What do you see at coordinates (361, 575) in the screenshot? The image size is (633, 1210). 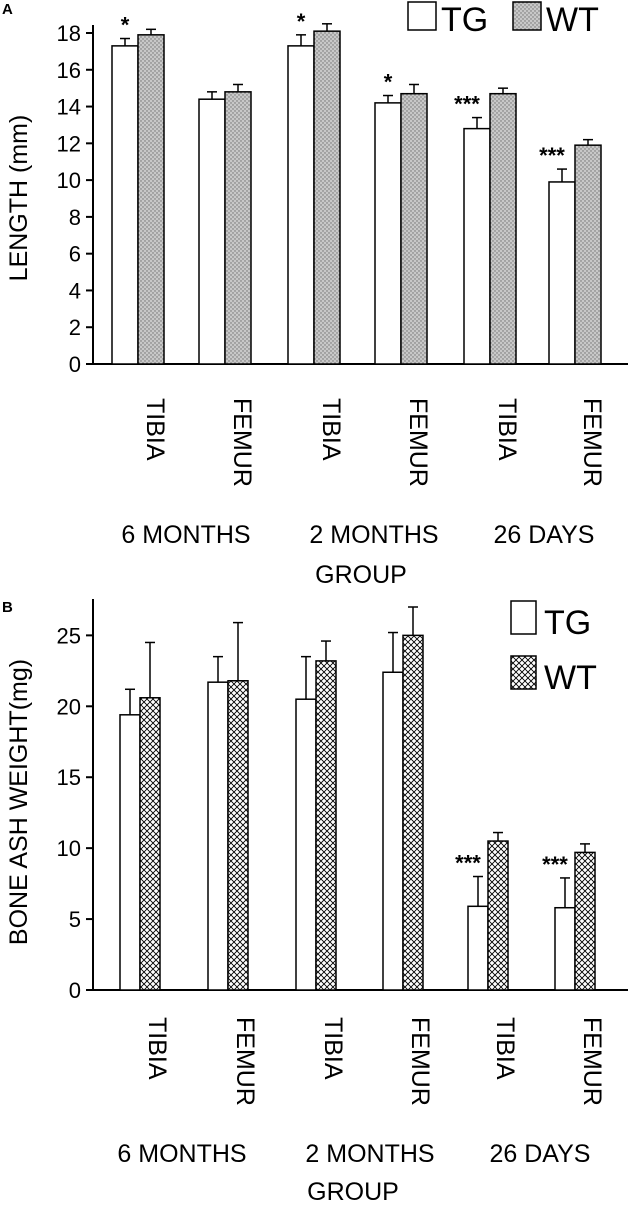 I see `panel-a-x-axis-label: GROUP` at bounding box center [361, 575].